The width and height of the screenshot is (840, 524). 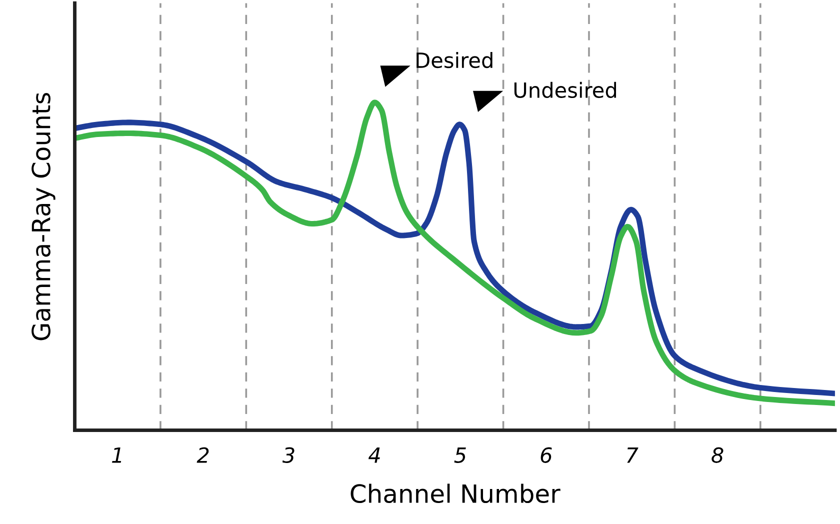 What do you see at coordinates (455, 494) in the screenshot?
I see `x-axis-title: Channel Number` at bounding box center [455, 494].